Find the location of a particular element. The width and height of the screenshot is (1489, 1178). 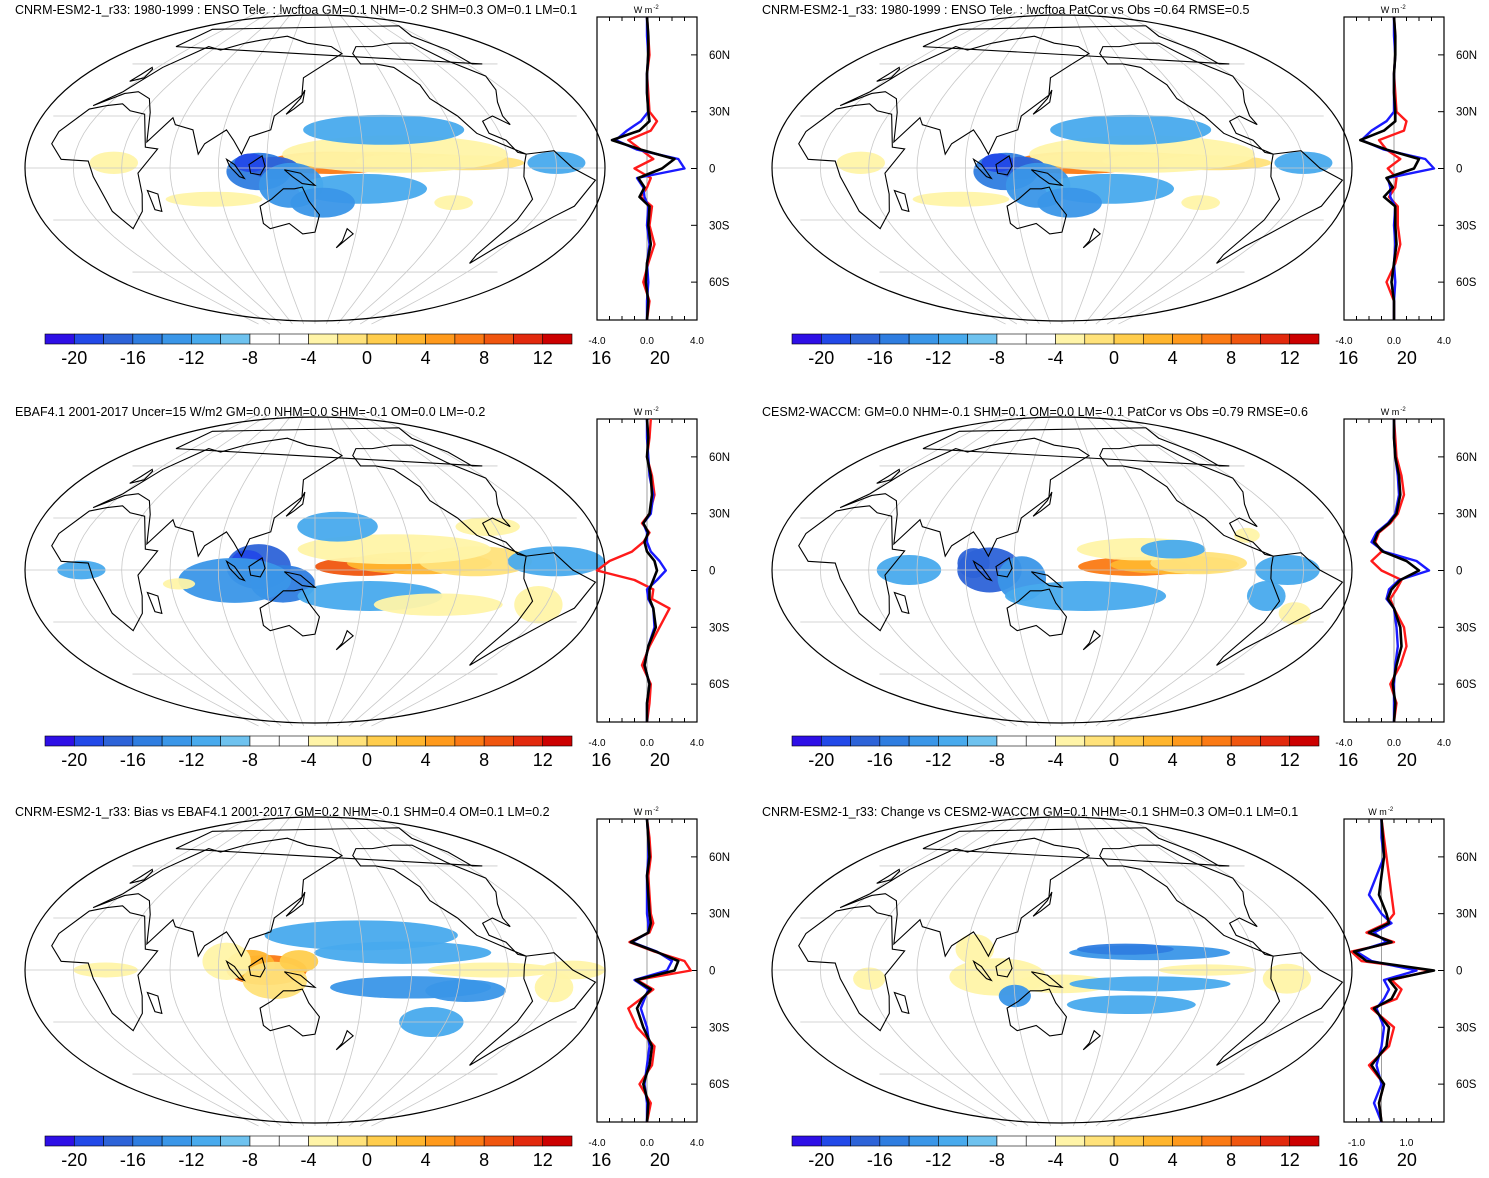

map-border is located at coordinates (1062, 168).